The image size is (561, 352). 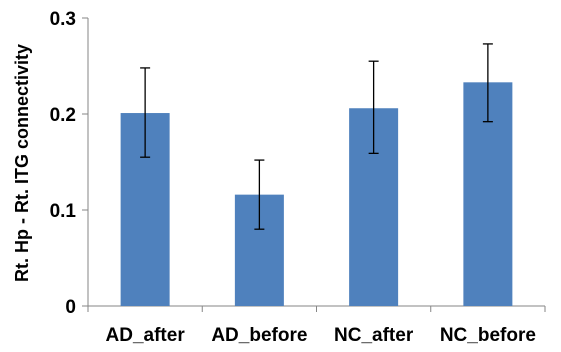 What do you see at coordinates (259, 335) in the screenshot?
I see `x-tick-label: AD_before` at bounding box center [259, 335].